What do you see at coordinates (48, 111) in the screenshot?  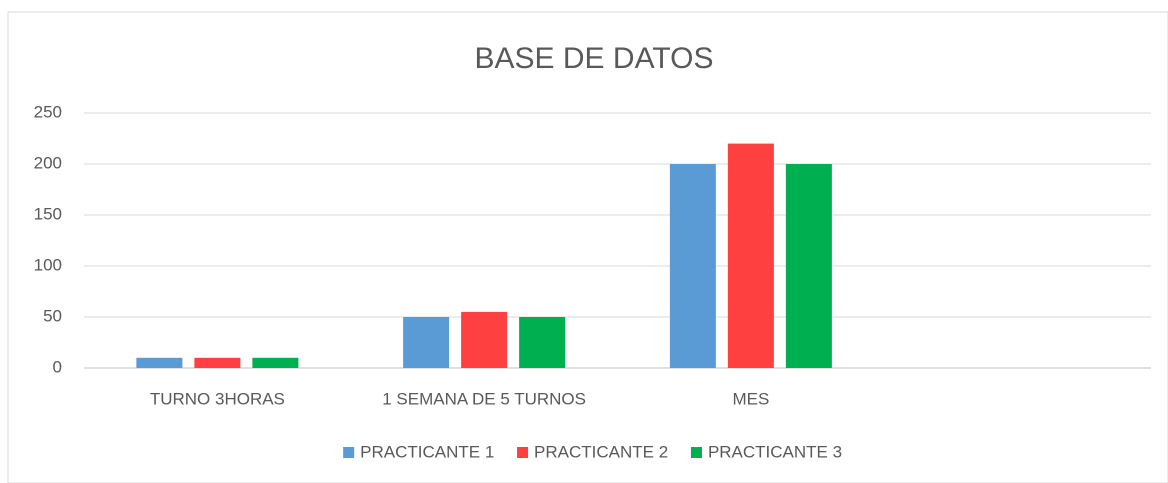 I see `y-tick-label: 250` at bounding box center [48, 111].